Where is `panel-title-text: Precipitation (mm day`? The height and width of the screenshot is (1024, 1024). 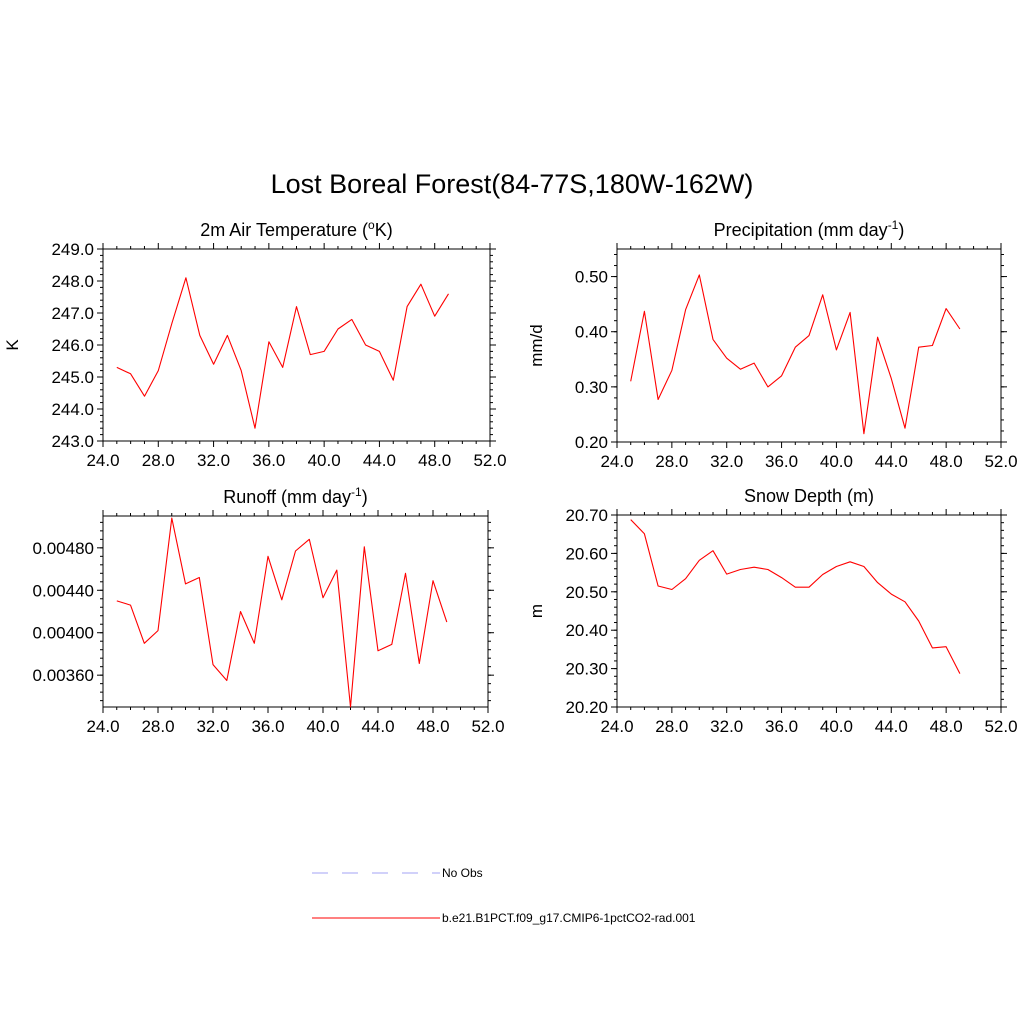
panel-title-text: Precipitation (mm day is located at coordinates (801, 230).